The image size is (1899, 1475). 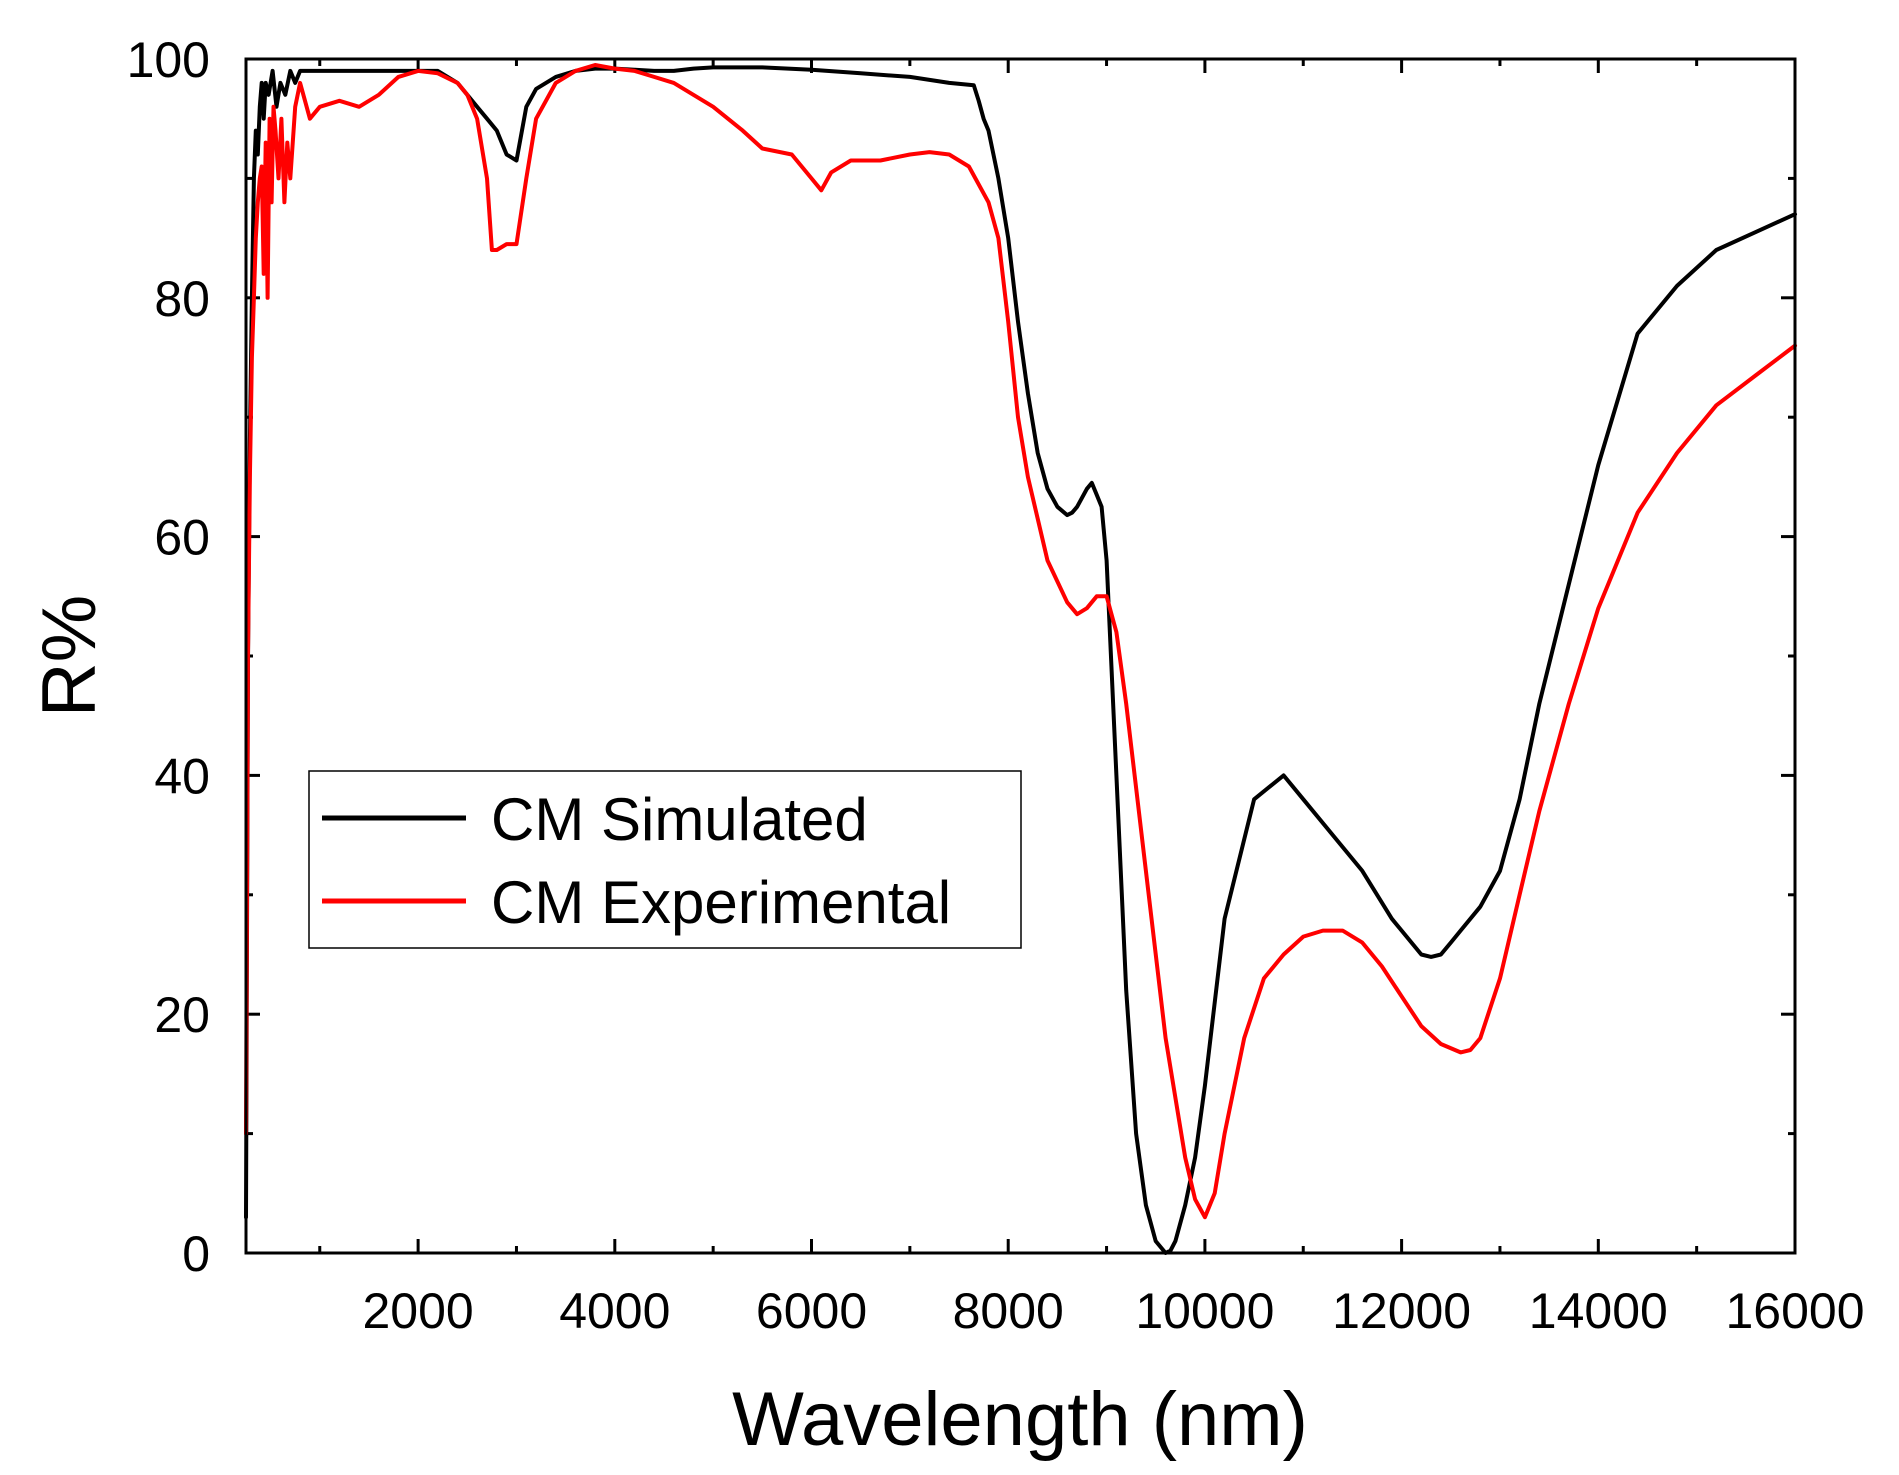 What do you see at coordinates (811, 1311) in the screenshot?
I see `x-tick-label: 6000` at bounding box center [811, 1311].